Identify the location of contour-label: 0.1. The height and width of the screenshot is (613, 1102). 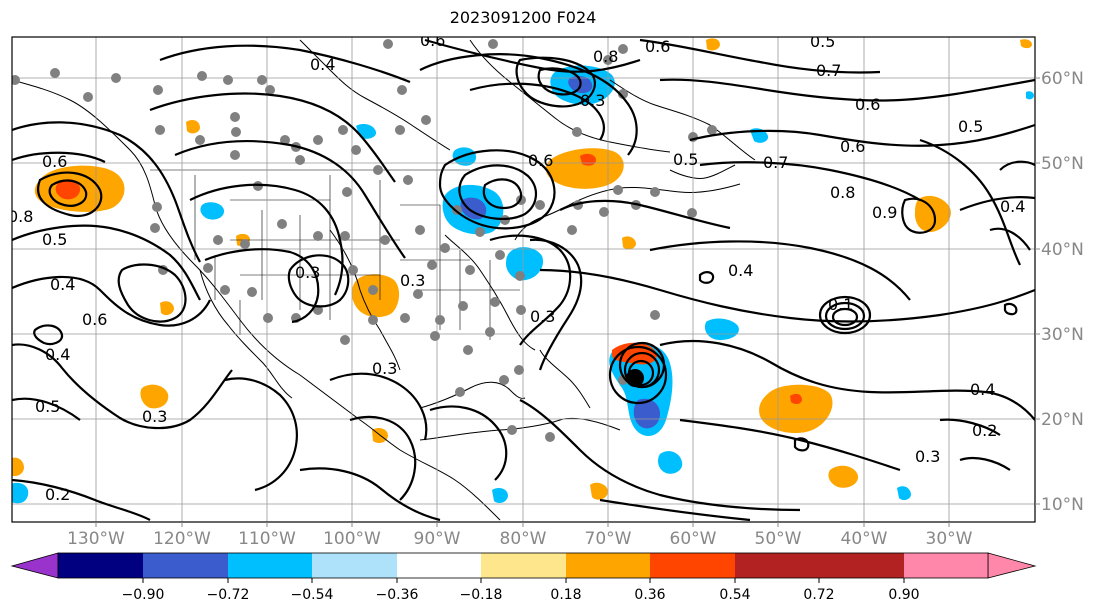
(840, 304).